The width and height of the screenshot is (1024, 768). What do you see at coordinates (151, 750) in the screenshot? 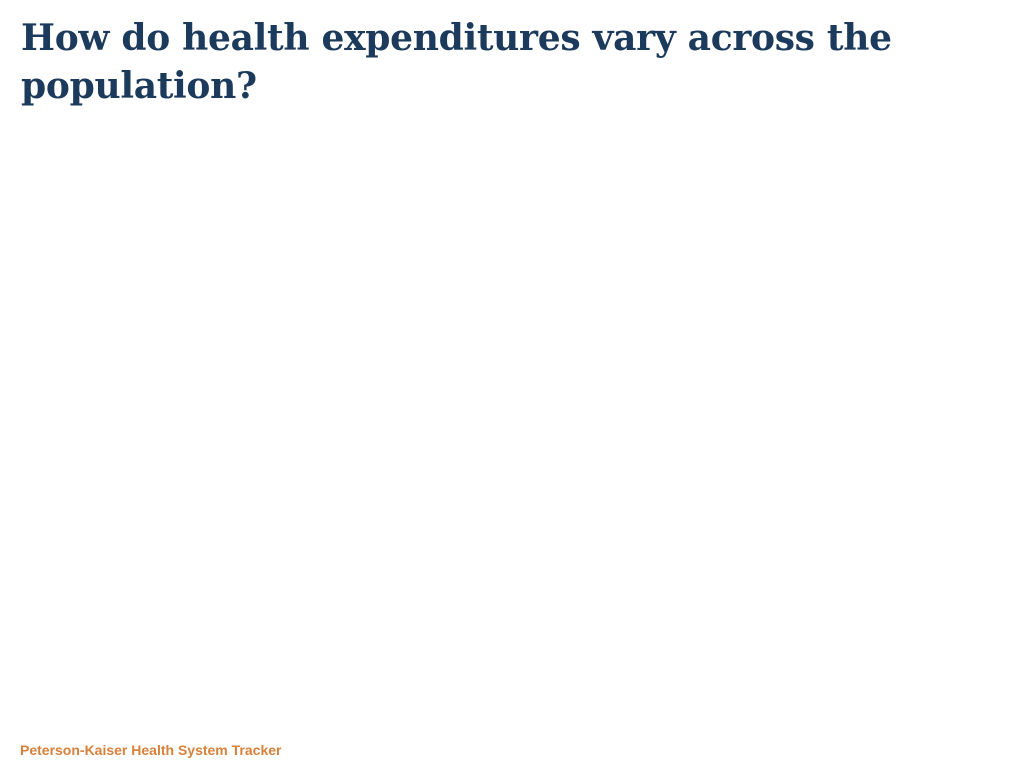
I see `footer-source: Peterson-Kaiser Health System Tracker` at bounding box center [151, 750].